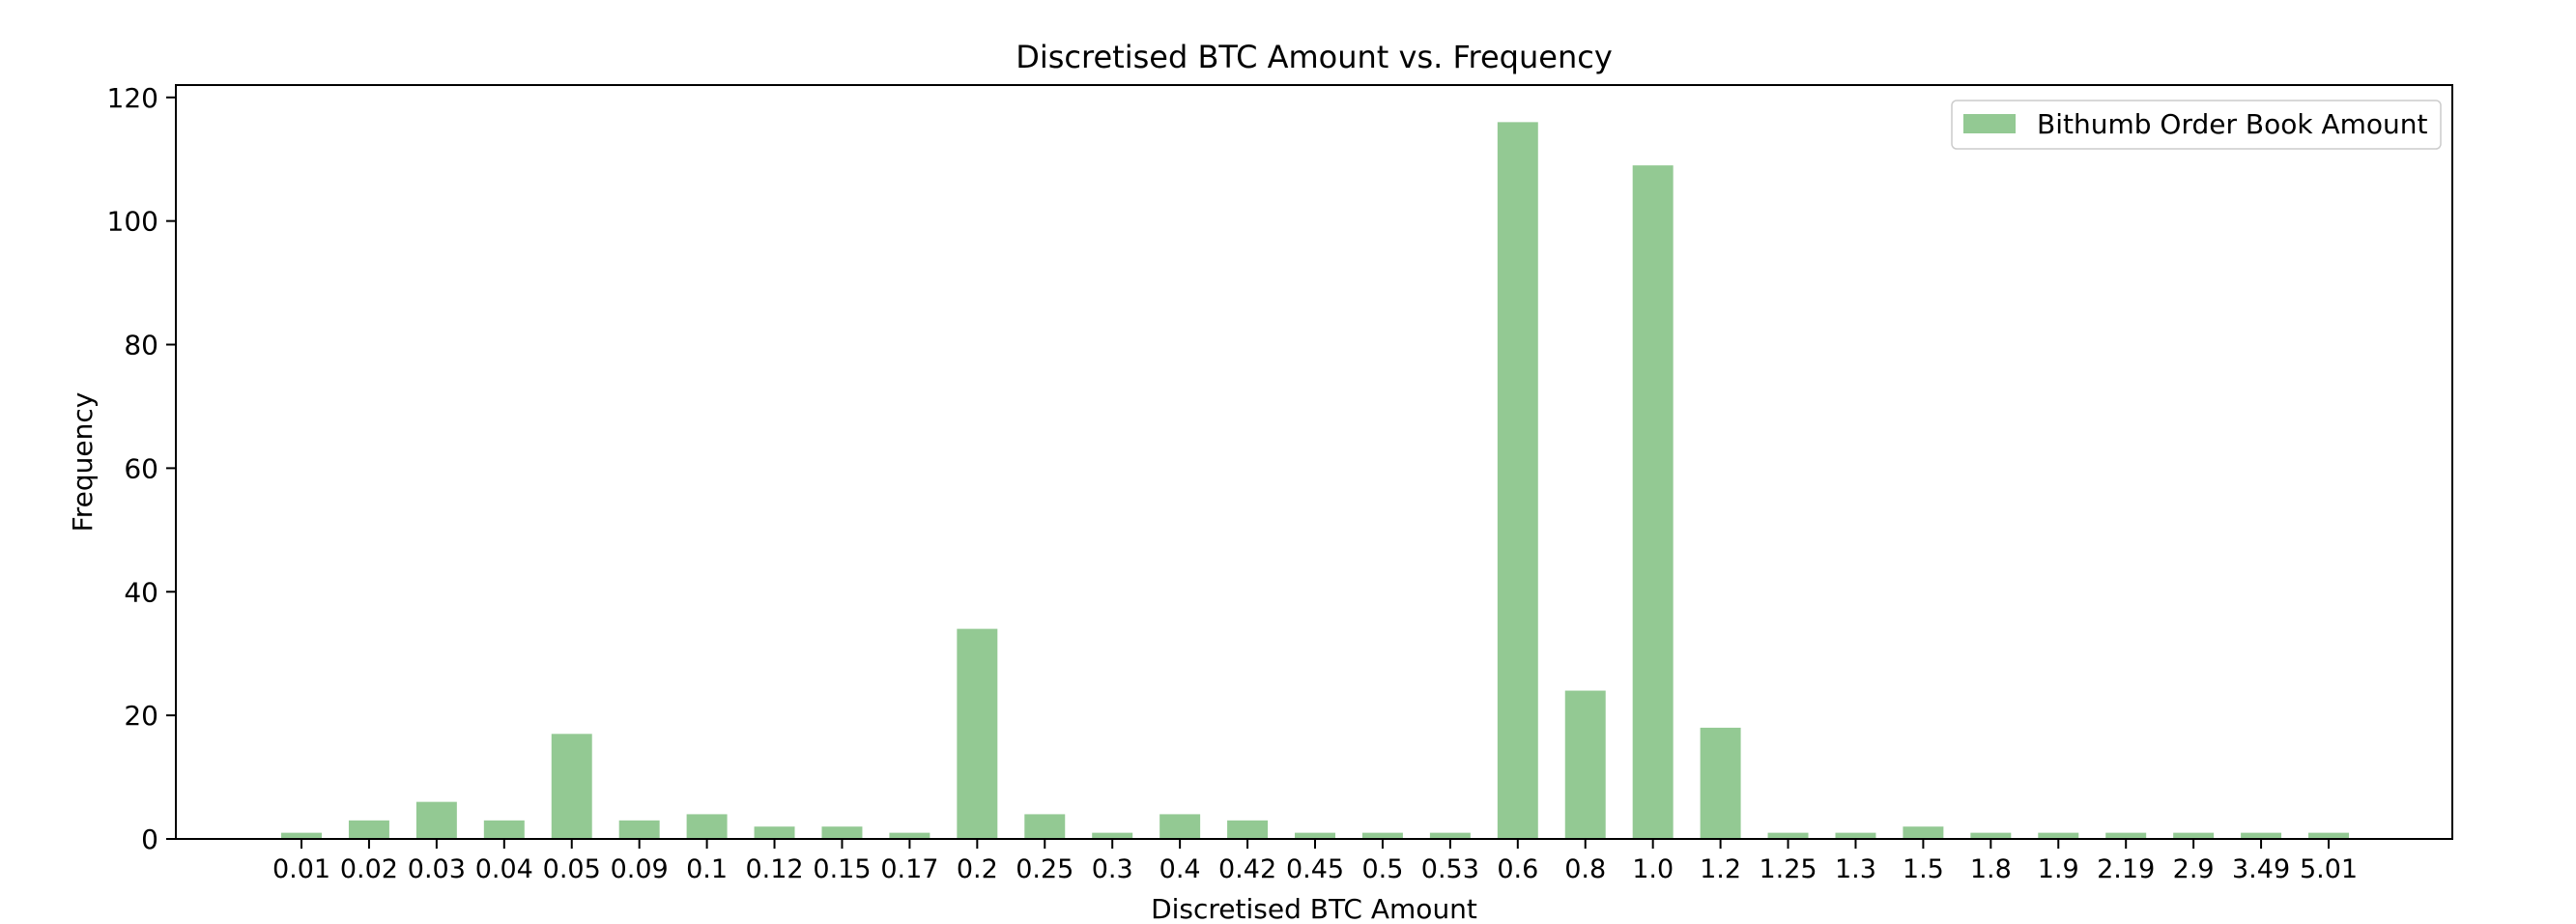 The width and height of the screenshot is (2576, 924). What do you see at coordinates (1045, 869) in the screenshot?
I see `x-tick-label: 0.25` at bounding box center [1045, 869].